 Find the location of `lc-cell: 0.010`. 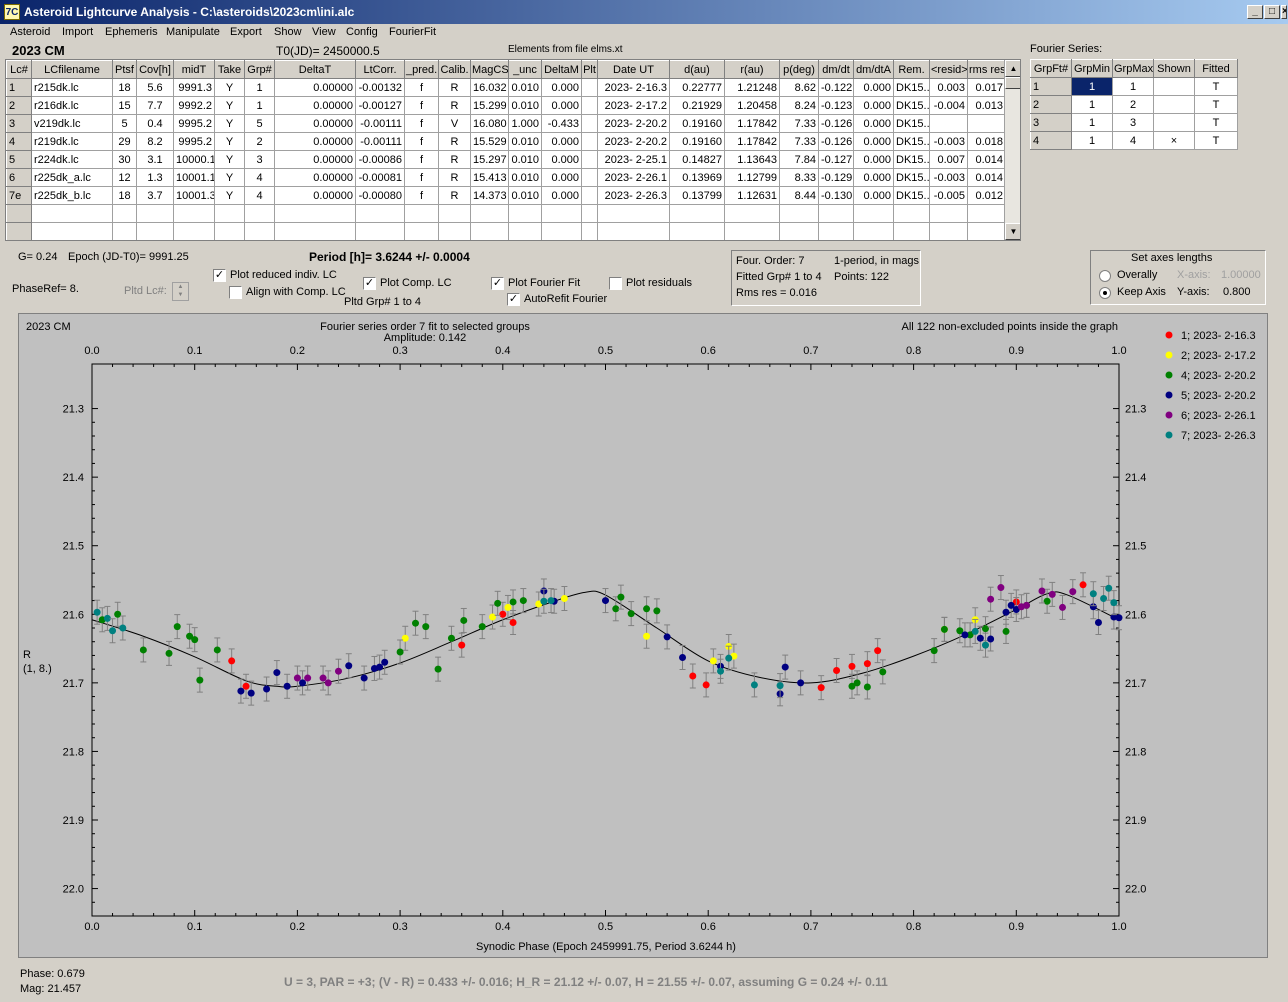

lc-cell: 0.010 is located at coordinates (525, 87).